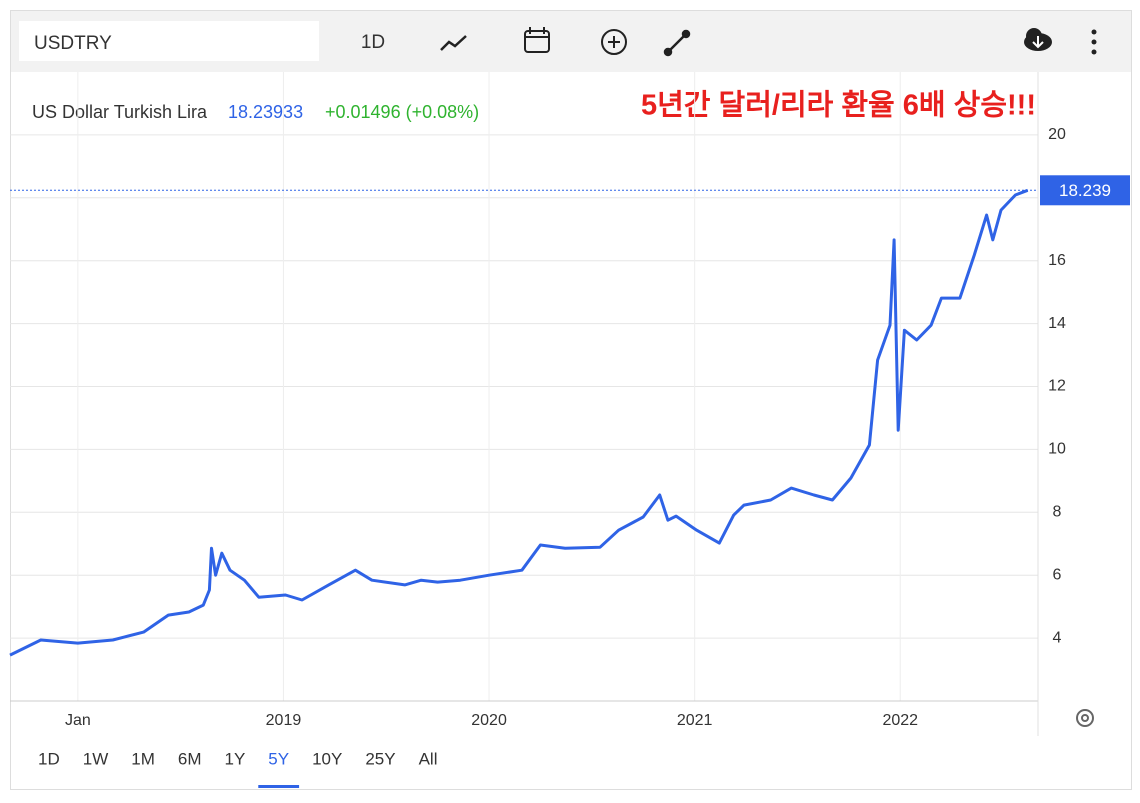  I want to click on range-button: 6M, so click(190, 758).